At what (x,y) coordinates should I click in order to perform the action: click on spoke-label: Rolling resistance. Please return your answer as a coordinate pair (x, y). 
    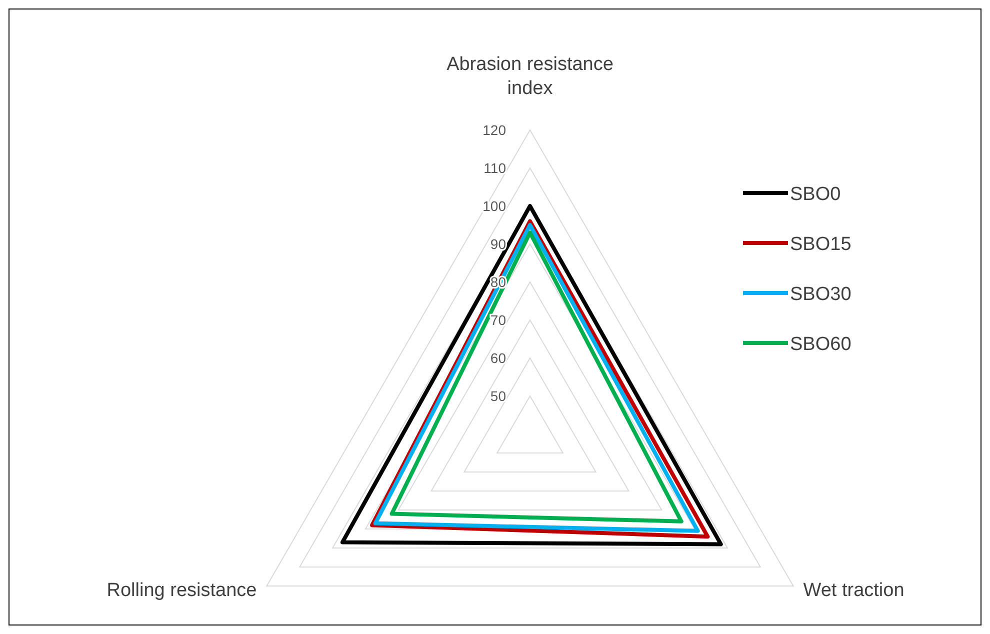
    Looking at the image, I should click on (181, 590).